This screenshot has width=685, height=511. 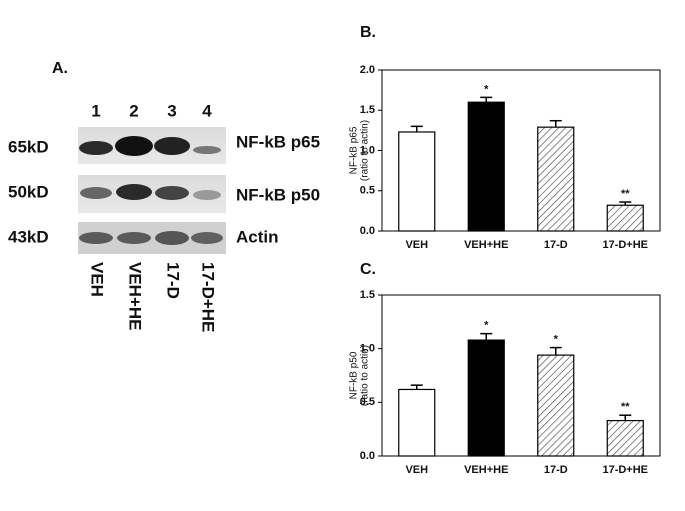 What do you see at coordinates (354, 375) in the screenshot?
I see `y-axis-label: NF-kB p50` at bounding box center [354, 375].